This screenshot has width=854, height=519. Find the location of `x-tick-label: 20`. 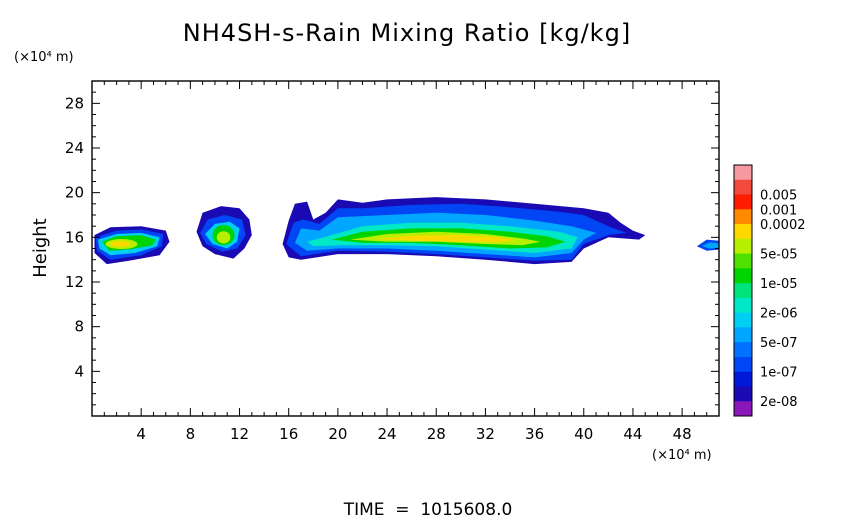

x-tick-label: 20 is located at coordinates (337, 434).